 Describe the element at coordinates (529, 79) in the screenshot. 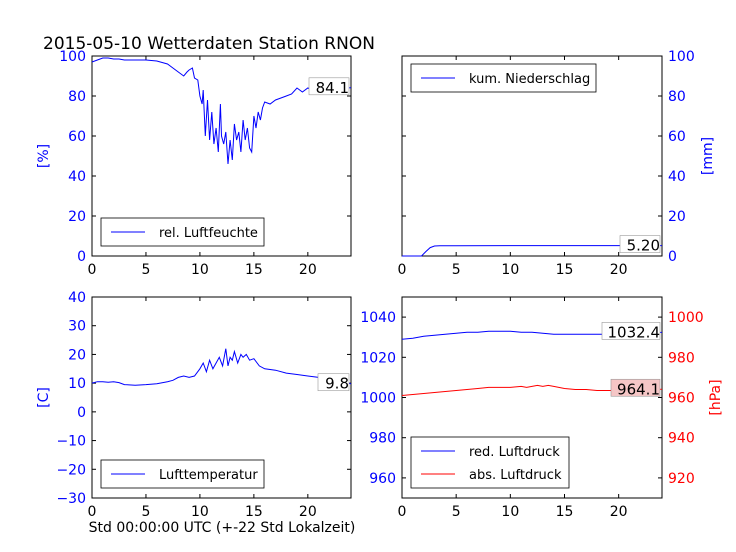

I see `legend-entry: kum. Niederschlag` at that location.